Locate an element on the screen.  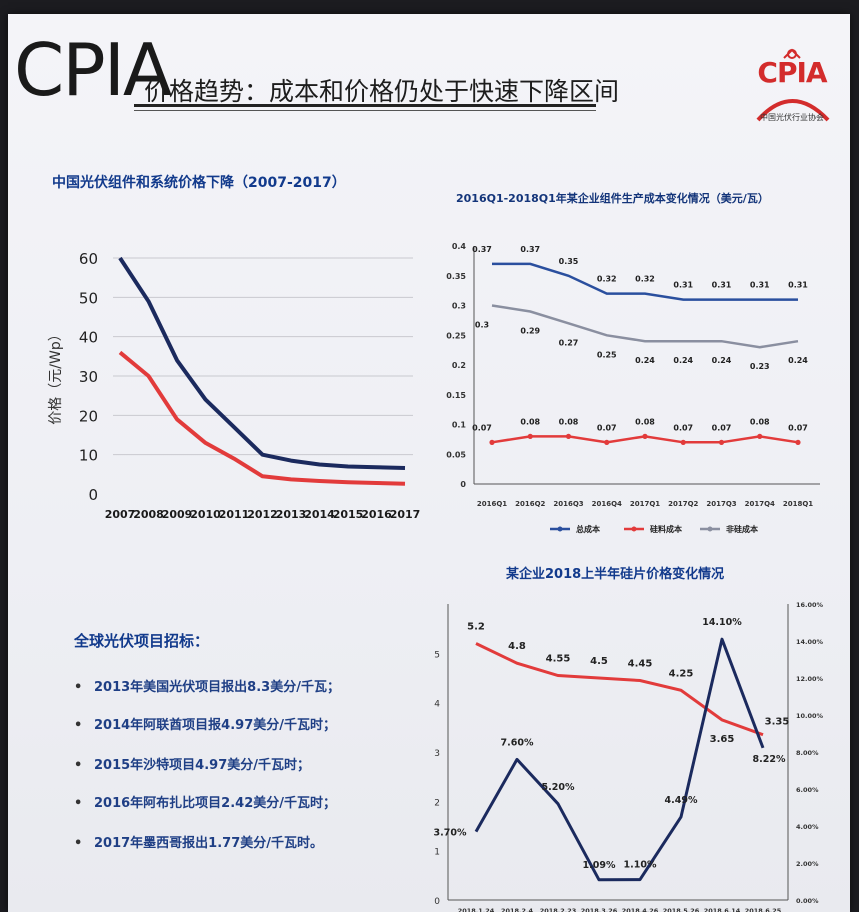
data-label: 0.3 is located at coordinates (482, 325).